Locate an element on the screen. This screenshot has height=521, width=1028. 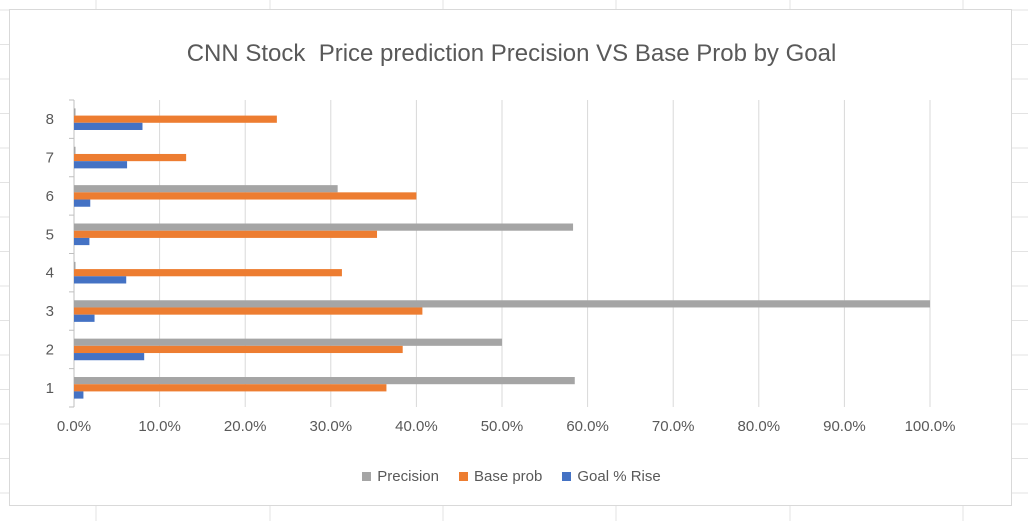
legend-item: Precision is located at coordinates (400, 476).